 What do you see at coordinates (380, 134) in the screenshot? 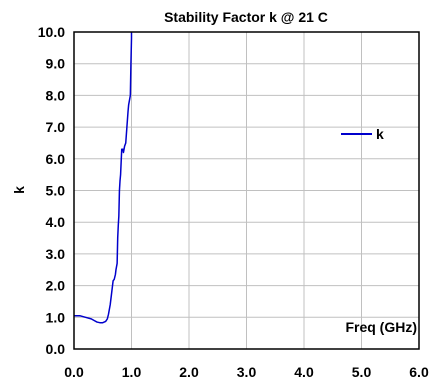
I see `legend-label: k` at bounding box center [380, 134].